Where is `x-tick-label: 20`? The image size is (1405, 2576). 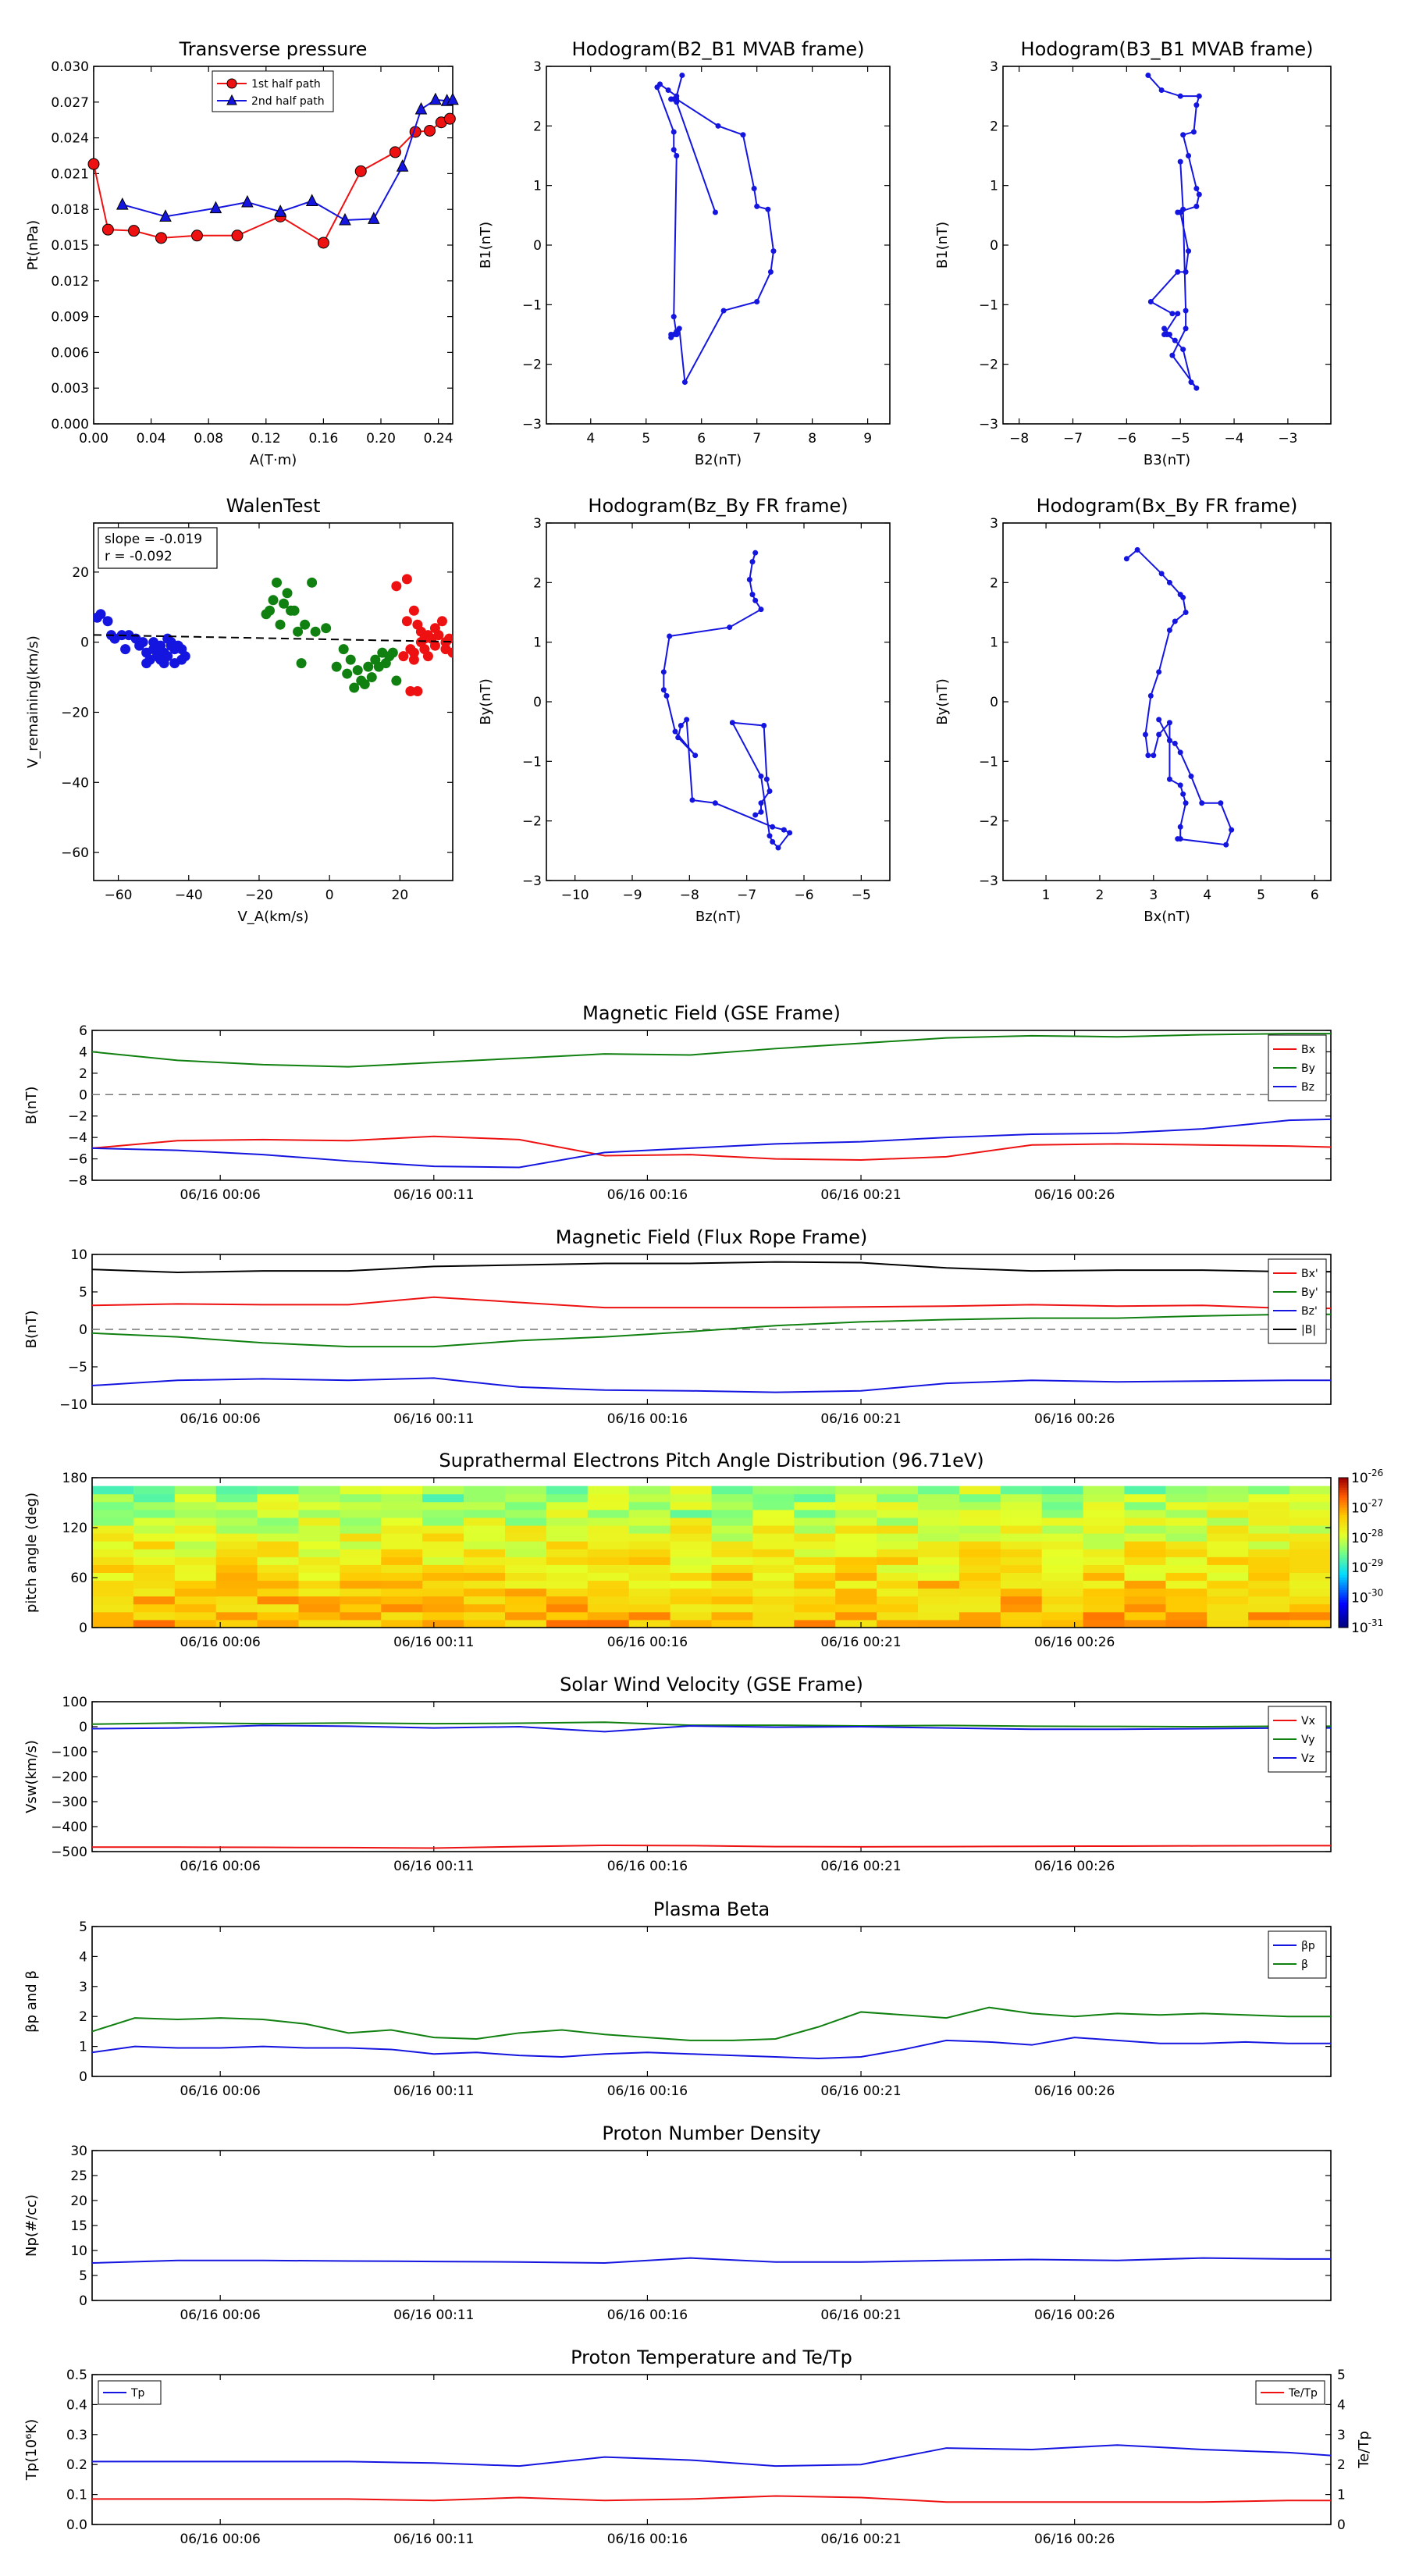 x-tick-label: 20 is located at coordinates (401, 895).